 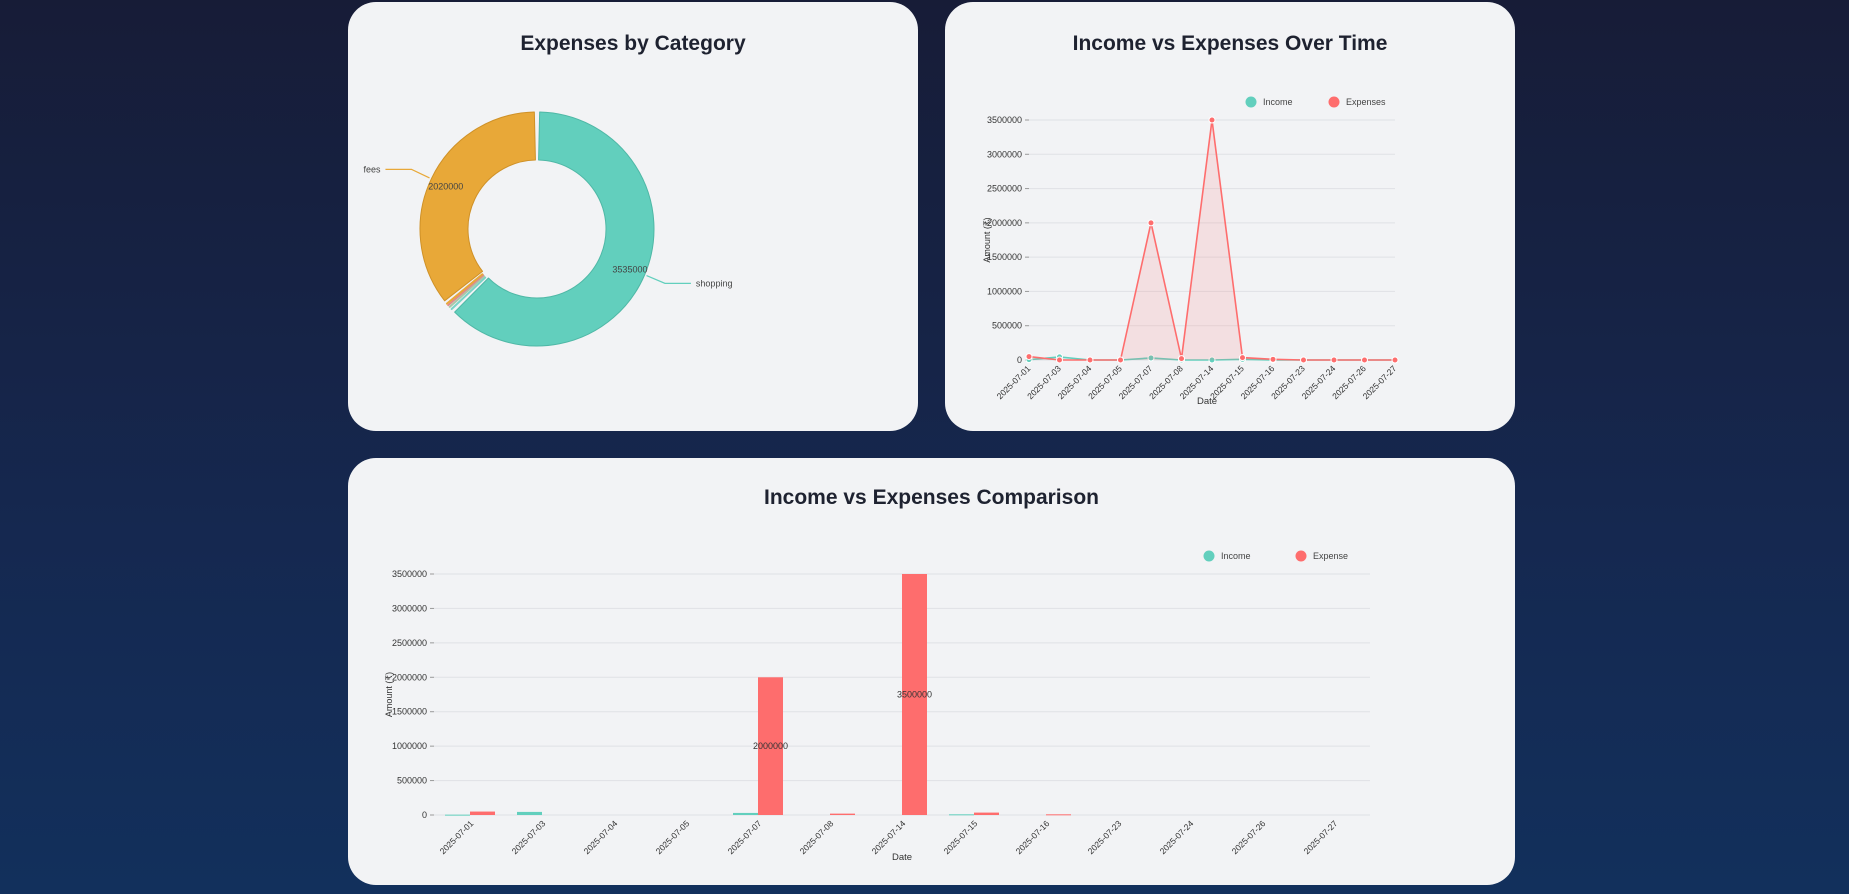 What do you see at coordinates (1004, 291) in the screenshot?
I see `line-chart-ytick-label: 1000000` at bounding box center [1004, 291].